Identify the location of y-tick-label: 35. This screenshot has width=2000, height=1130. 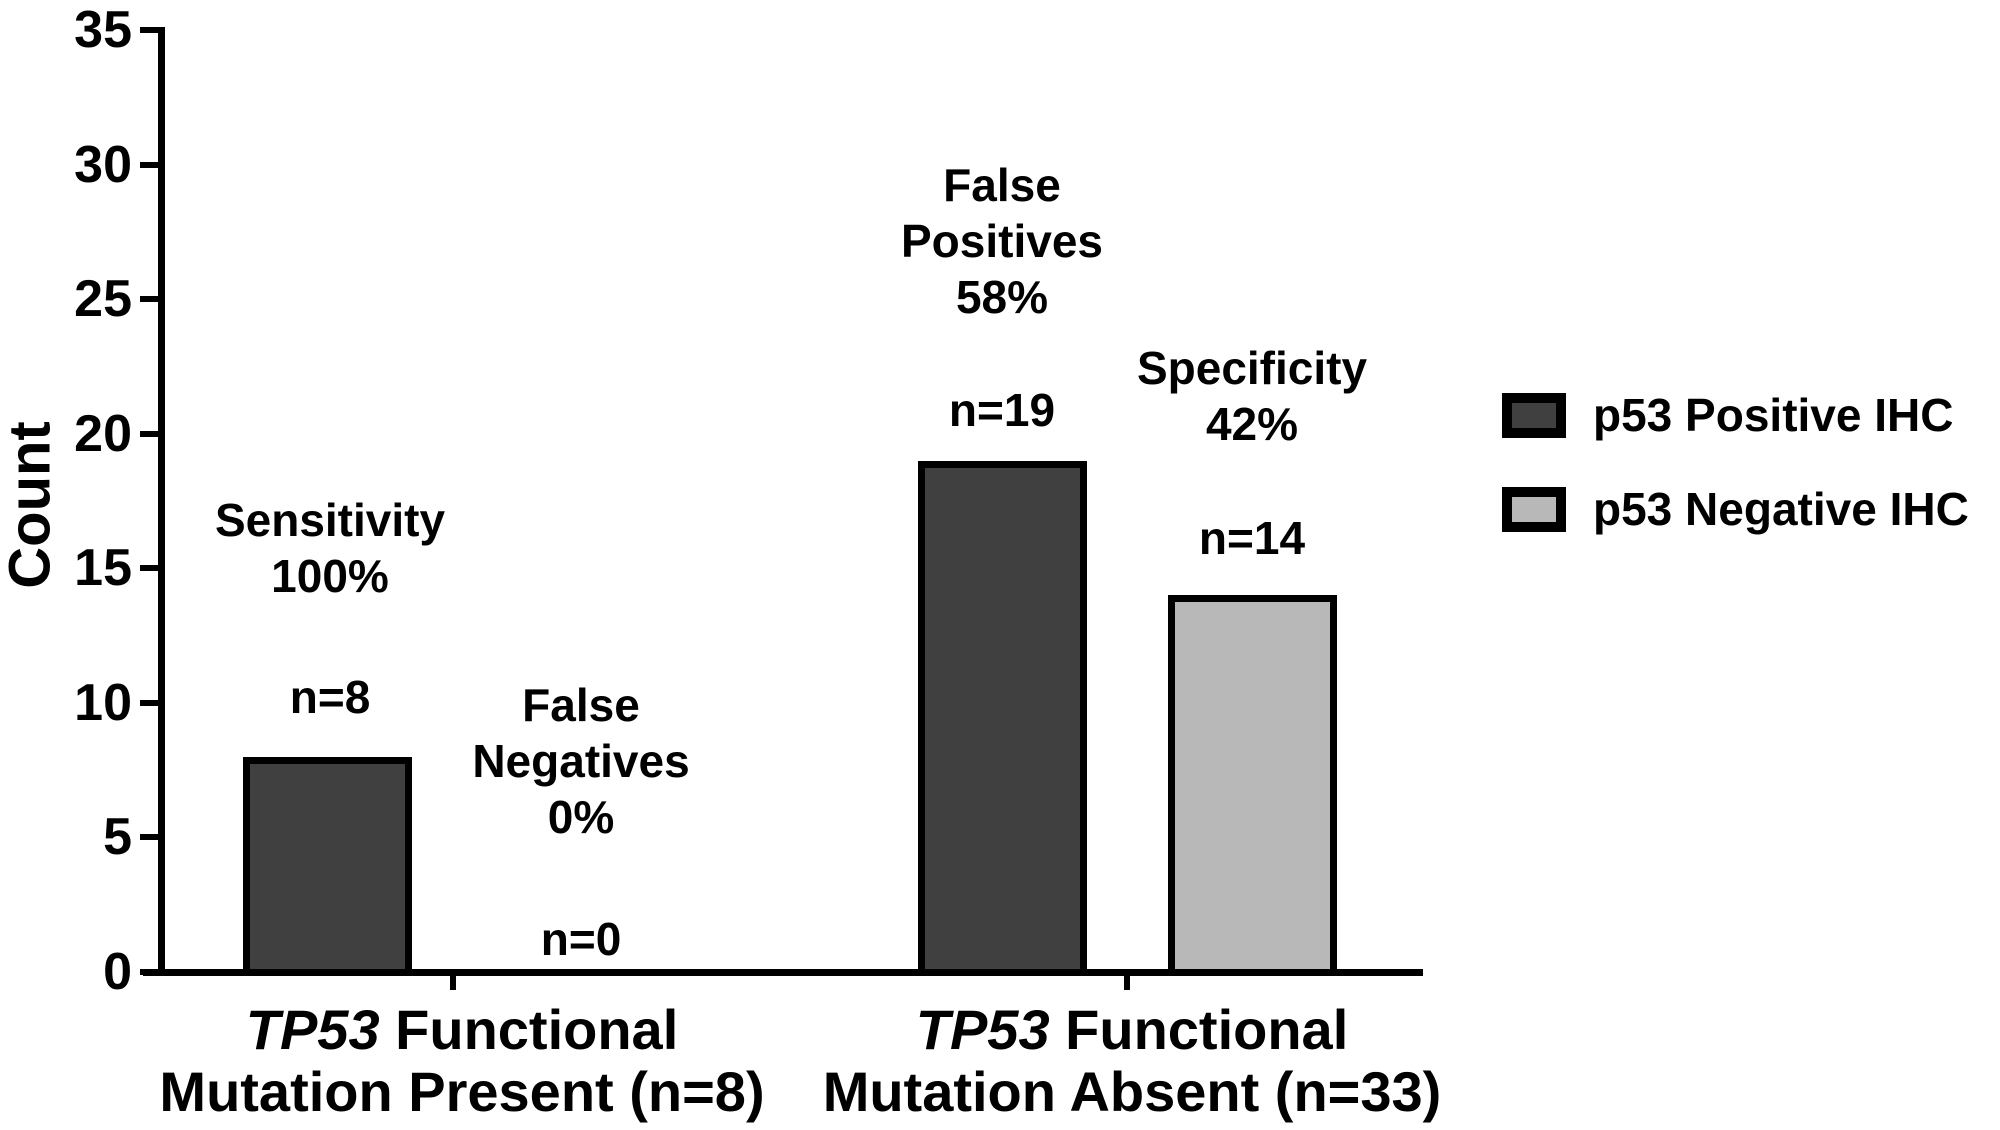
(103, 30).